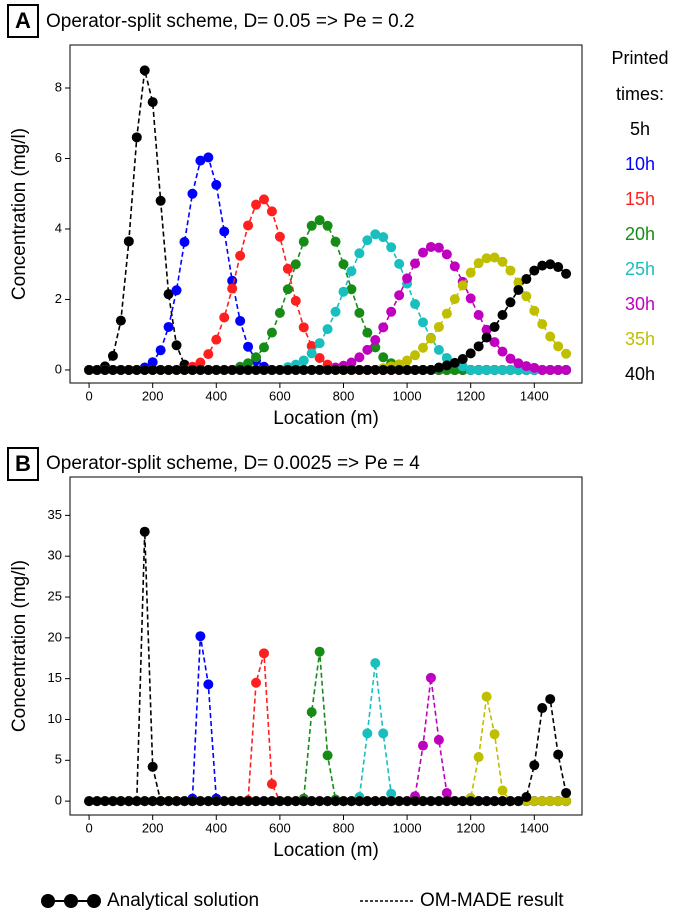  I want to click on x-tick-label: 400, so click(216, 395).